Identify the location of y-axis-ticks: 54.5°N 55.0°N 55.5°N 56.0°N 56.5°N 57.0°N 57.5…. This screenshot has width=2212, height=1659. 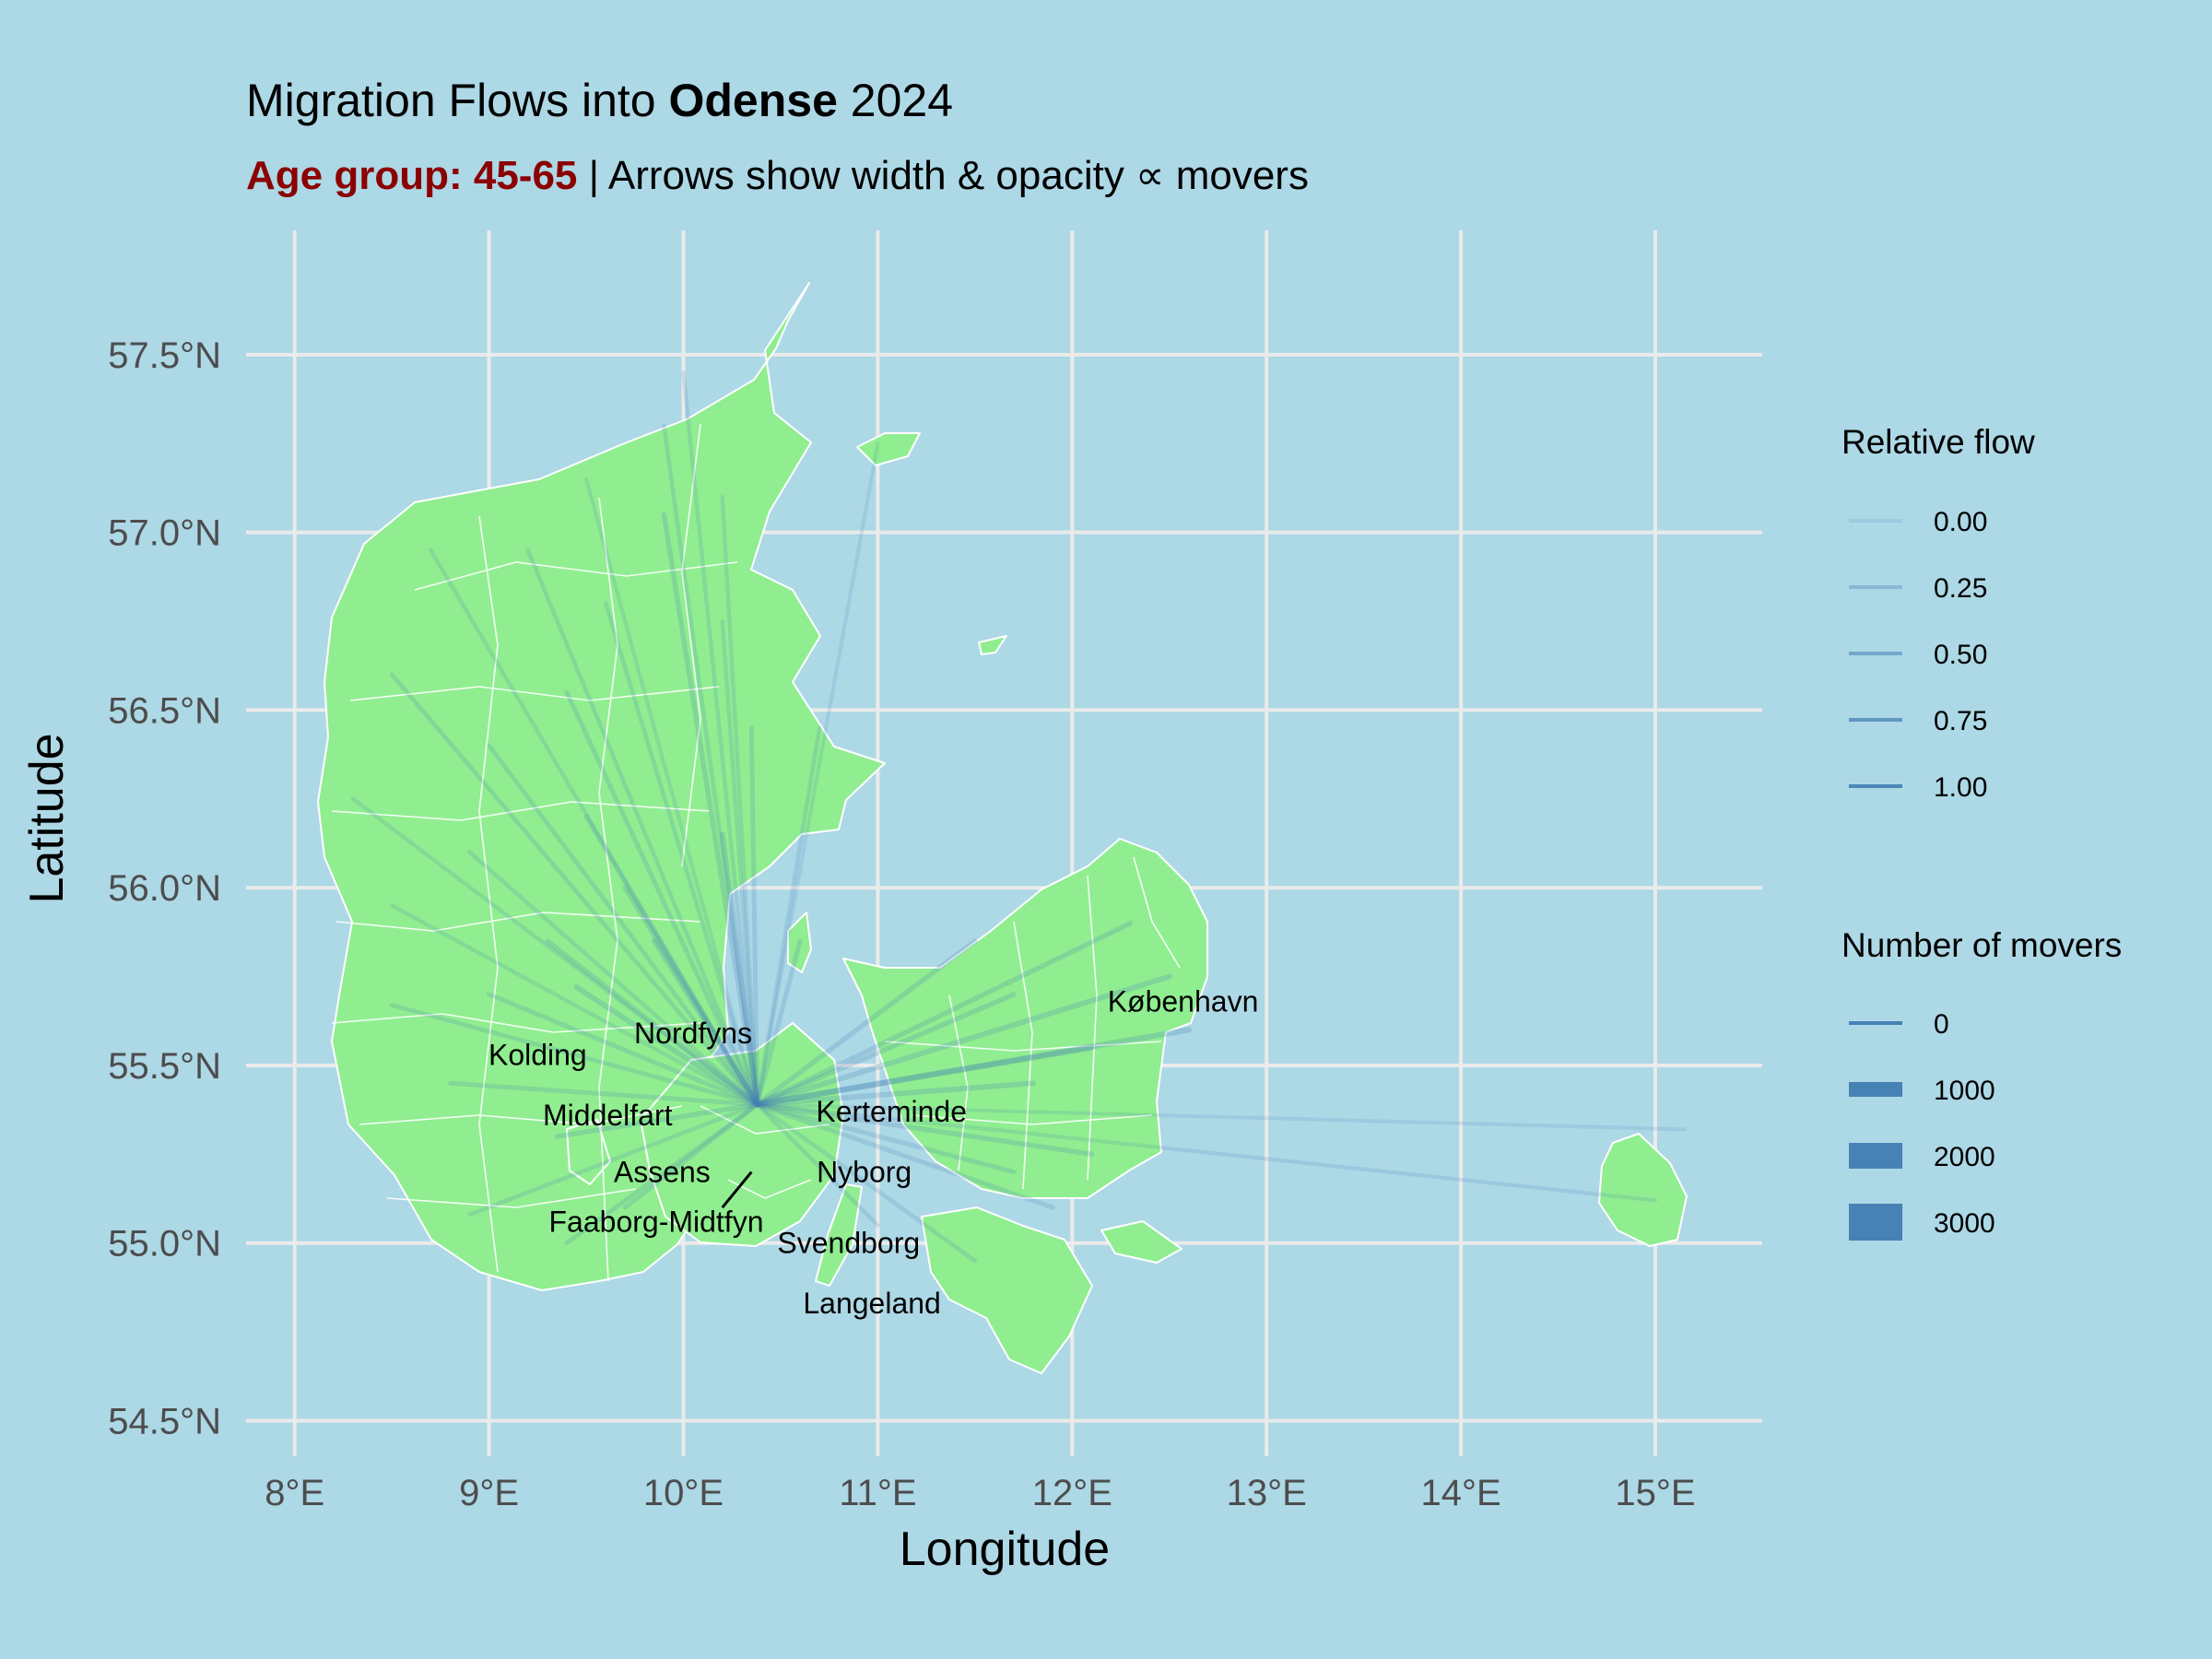
(164, 888).